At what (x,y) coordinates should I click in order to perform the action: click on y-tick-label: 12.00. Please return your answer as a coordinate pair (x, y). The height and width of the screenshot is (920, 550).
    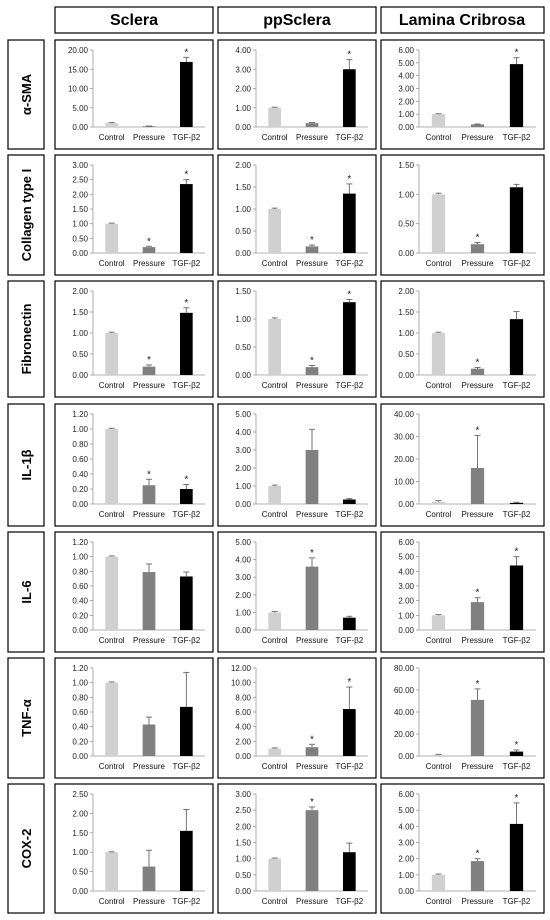
    Looking at the image, I should click on (241, 668).